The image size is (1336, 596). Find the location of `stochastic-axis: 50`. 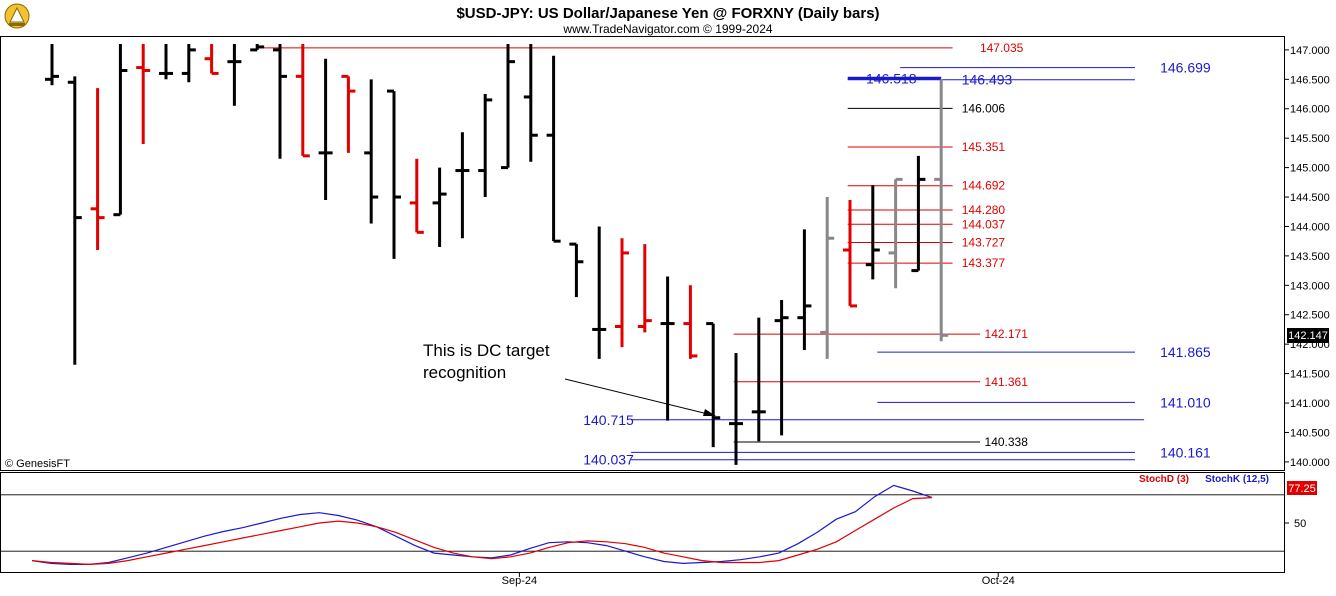

stochastic-axis: 50 is located at coordinates (1295, 524).